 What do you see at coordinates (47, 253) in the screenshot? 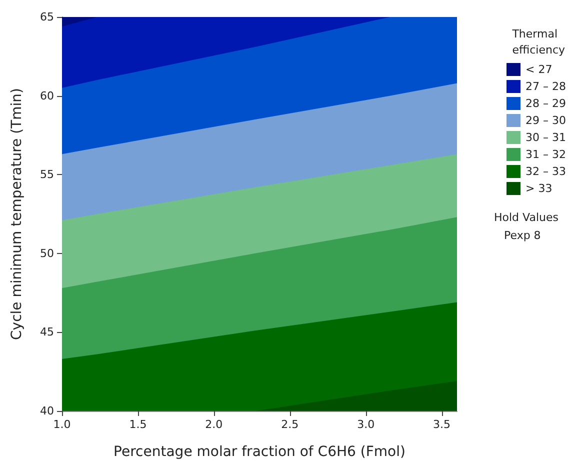
I see `y-tick-label: 50` at bounding box center [47, 253].